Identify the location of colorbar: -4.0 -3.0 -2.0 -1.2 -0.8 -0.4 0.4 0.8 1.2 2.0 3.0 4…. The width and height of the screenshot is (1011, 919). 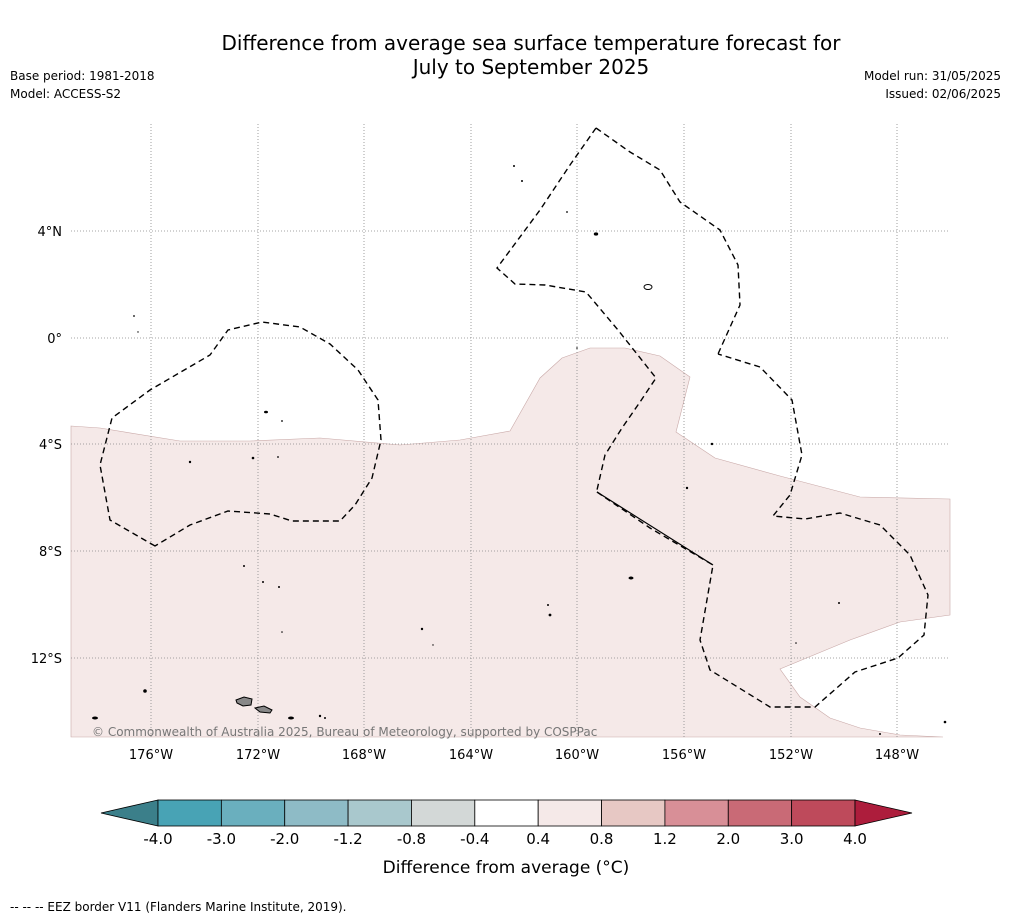
(506, 823).